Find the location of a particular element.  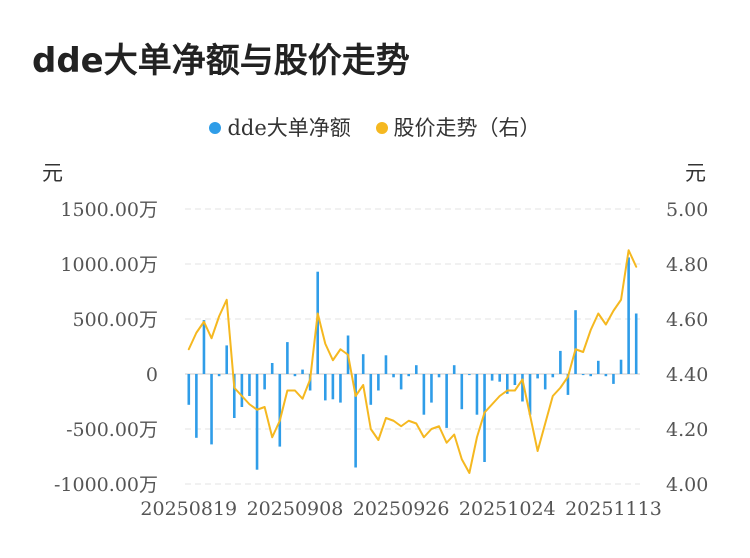

legend-dot-price is located at coordinates (381, 128).